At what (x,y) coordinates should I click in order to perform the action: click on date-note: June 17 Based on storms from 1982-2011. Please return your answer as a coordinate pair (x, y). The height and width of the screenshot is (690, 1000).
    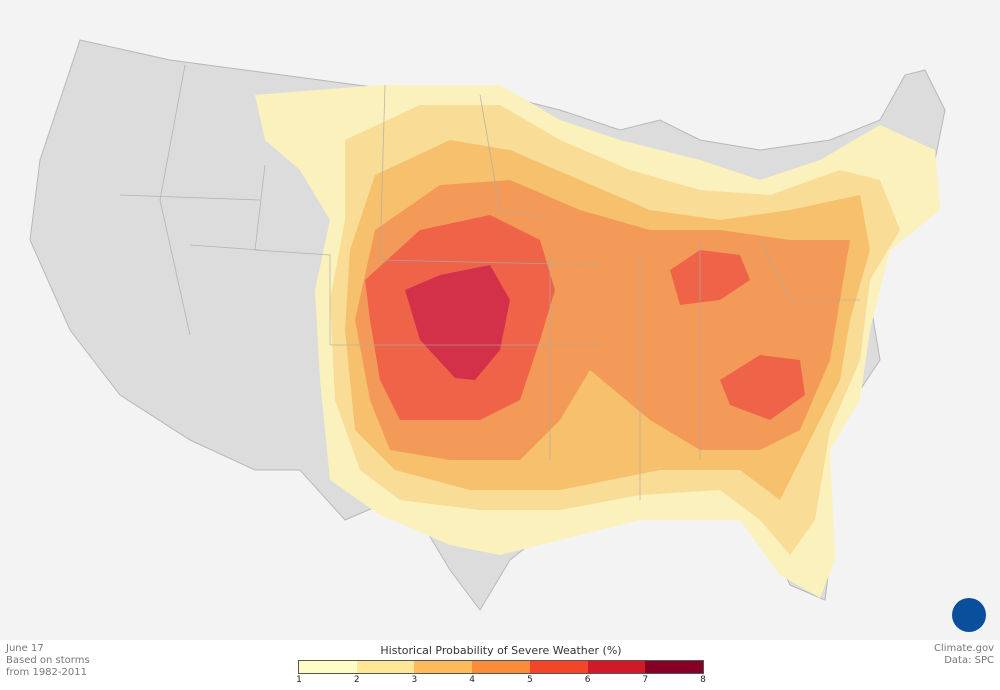
    Looking at the image, I should click on (48, 661).